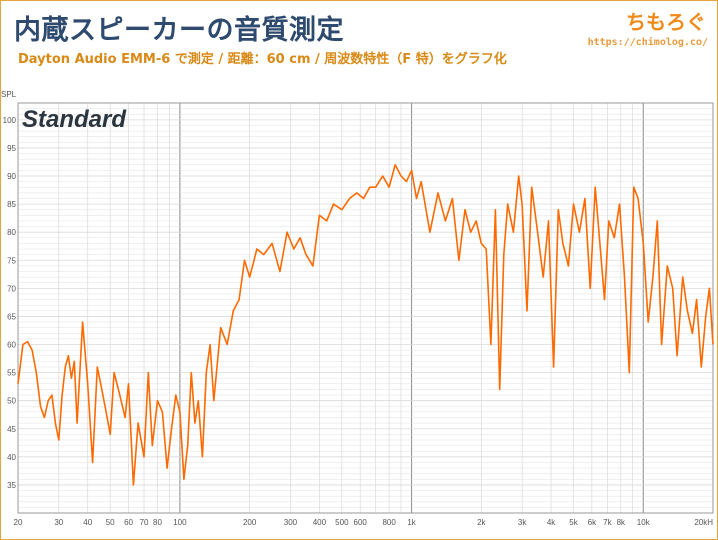  Describe the element at coordinates (389, 522) in the screenshot. I see `x-tick-label: 800` at that location.